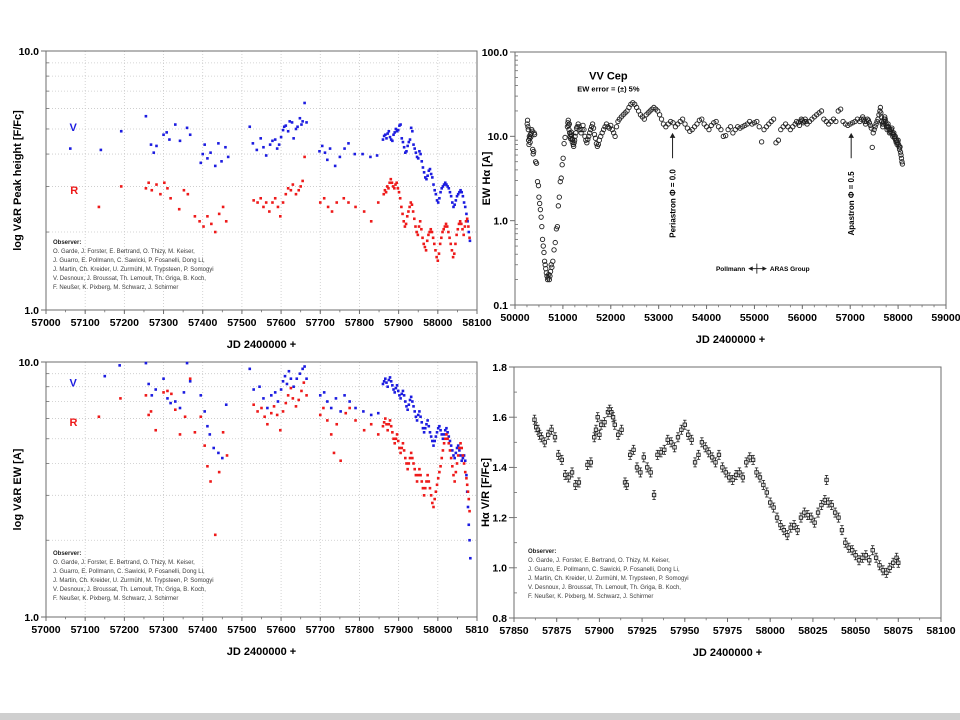 The image size is (960, 720). I want to click on x-tick-label: 56000, so click(802, 318).